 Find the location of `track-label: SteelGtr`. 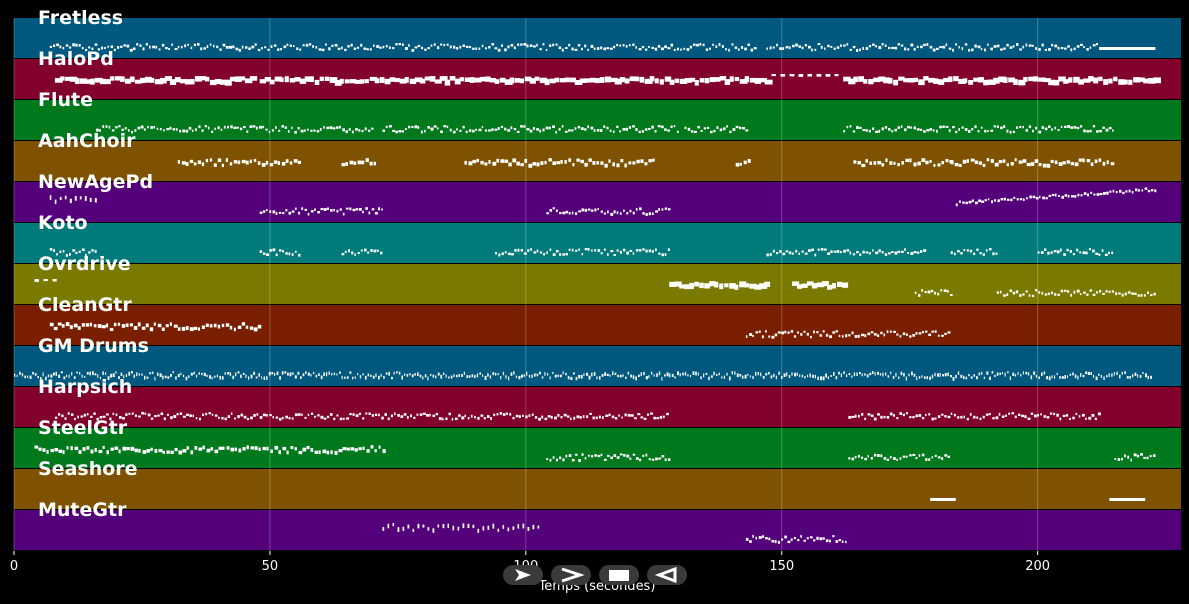

track-label: SteelGtr is located at coordinates (83, 428).